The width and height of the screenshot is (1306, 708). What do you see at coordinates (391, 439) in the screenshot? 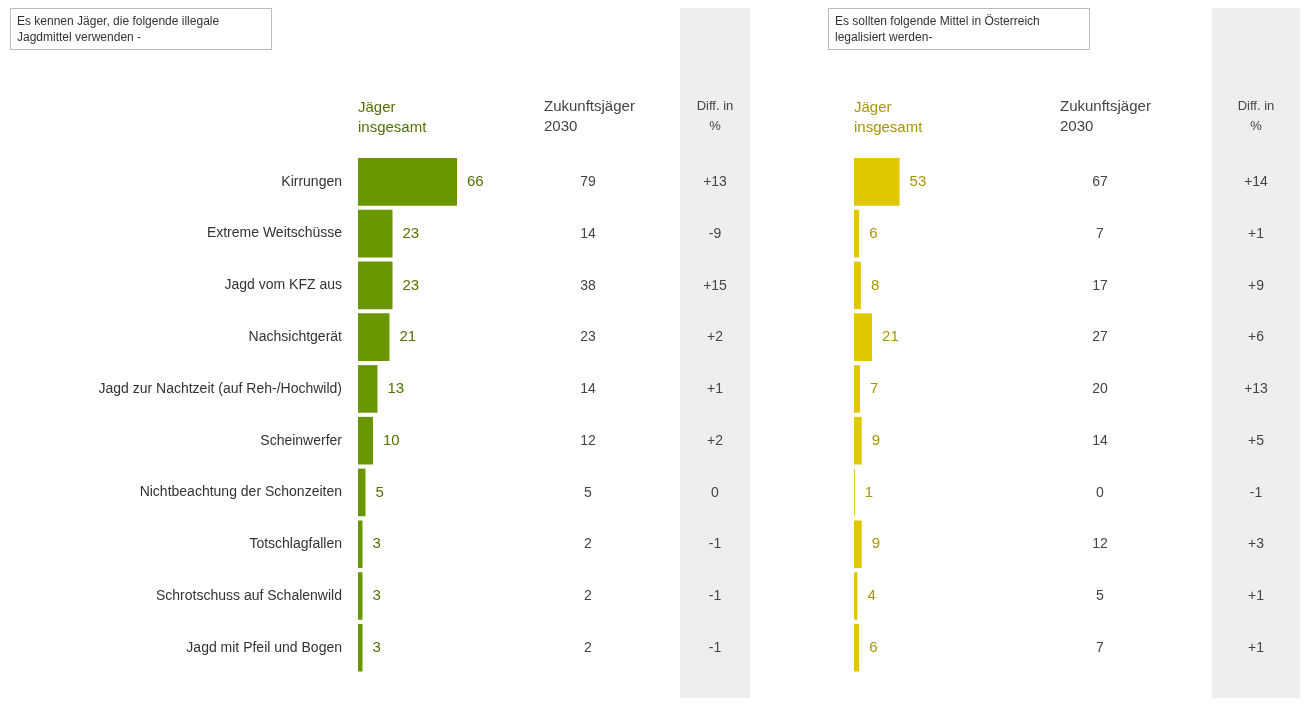
I see `data-label: 10` at bounding box center [391, 439].